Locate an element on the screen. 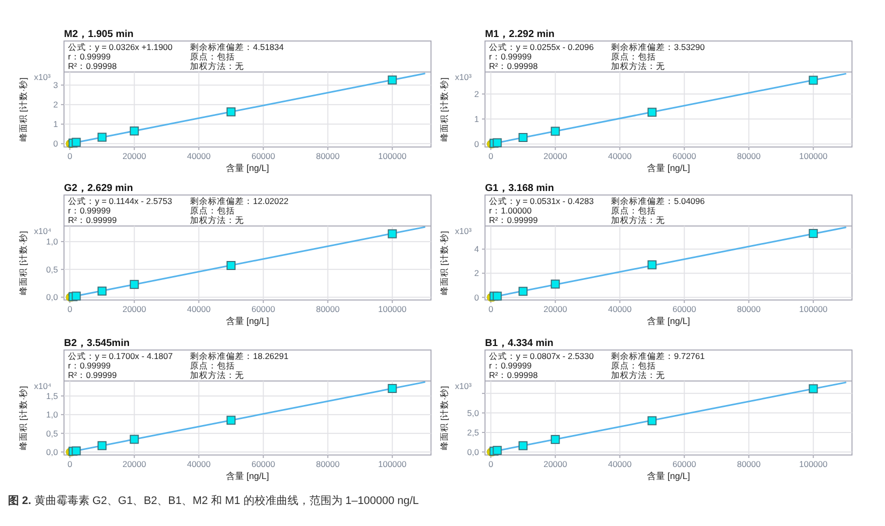 The width and height of the screenshot is (885, 526). chart-title: B2，3.545min is located at coordinates (97, 343).